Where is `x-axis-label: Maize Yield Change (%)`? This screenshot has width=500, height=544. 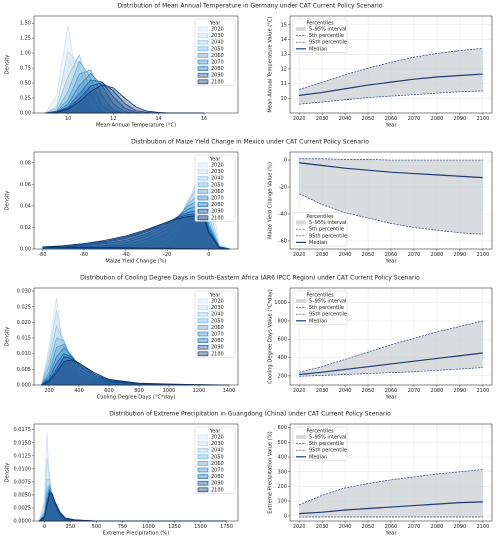 x-axis-label: Maize Yield Change (%) is located at coordinates (135, 262).